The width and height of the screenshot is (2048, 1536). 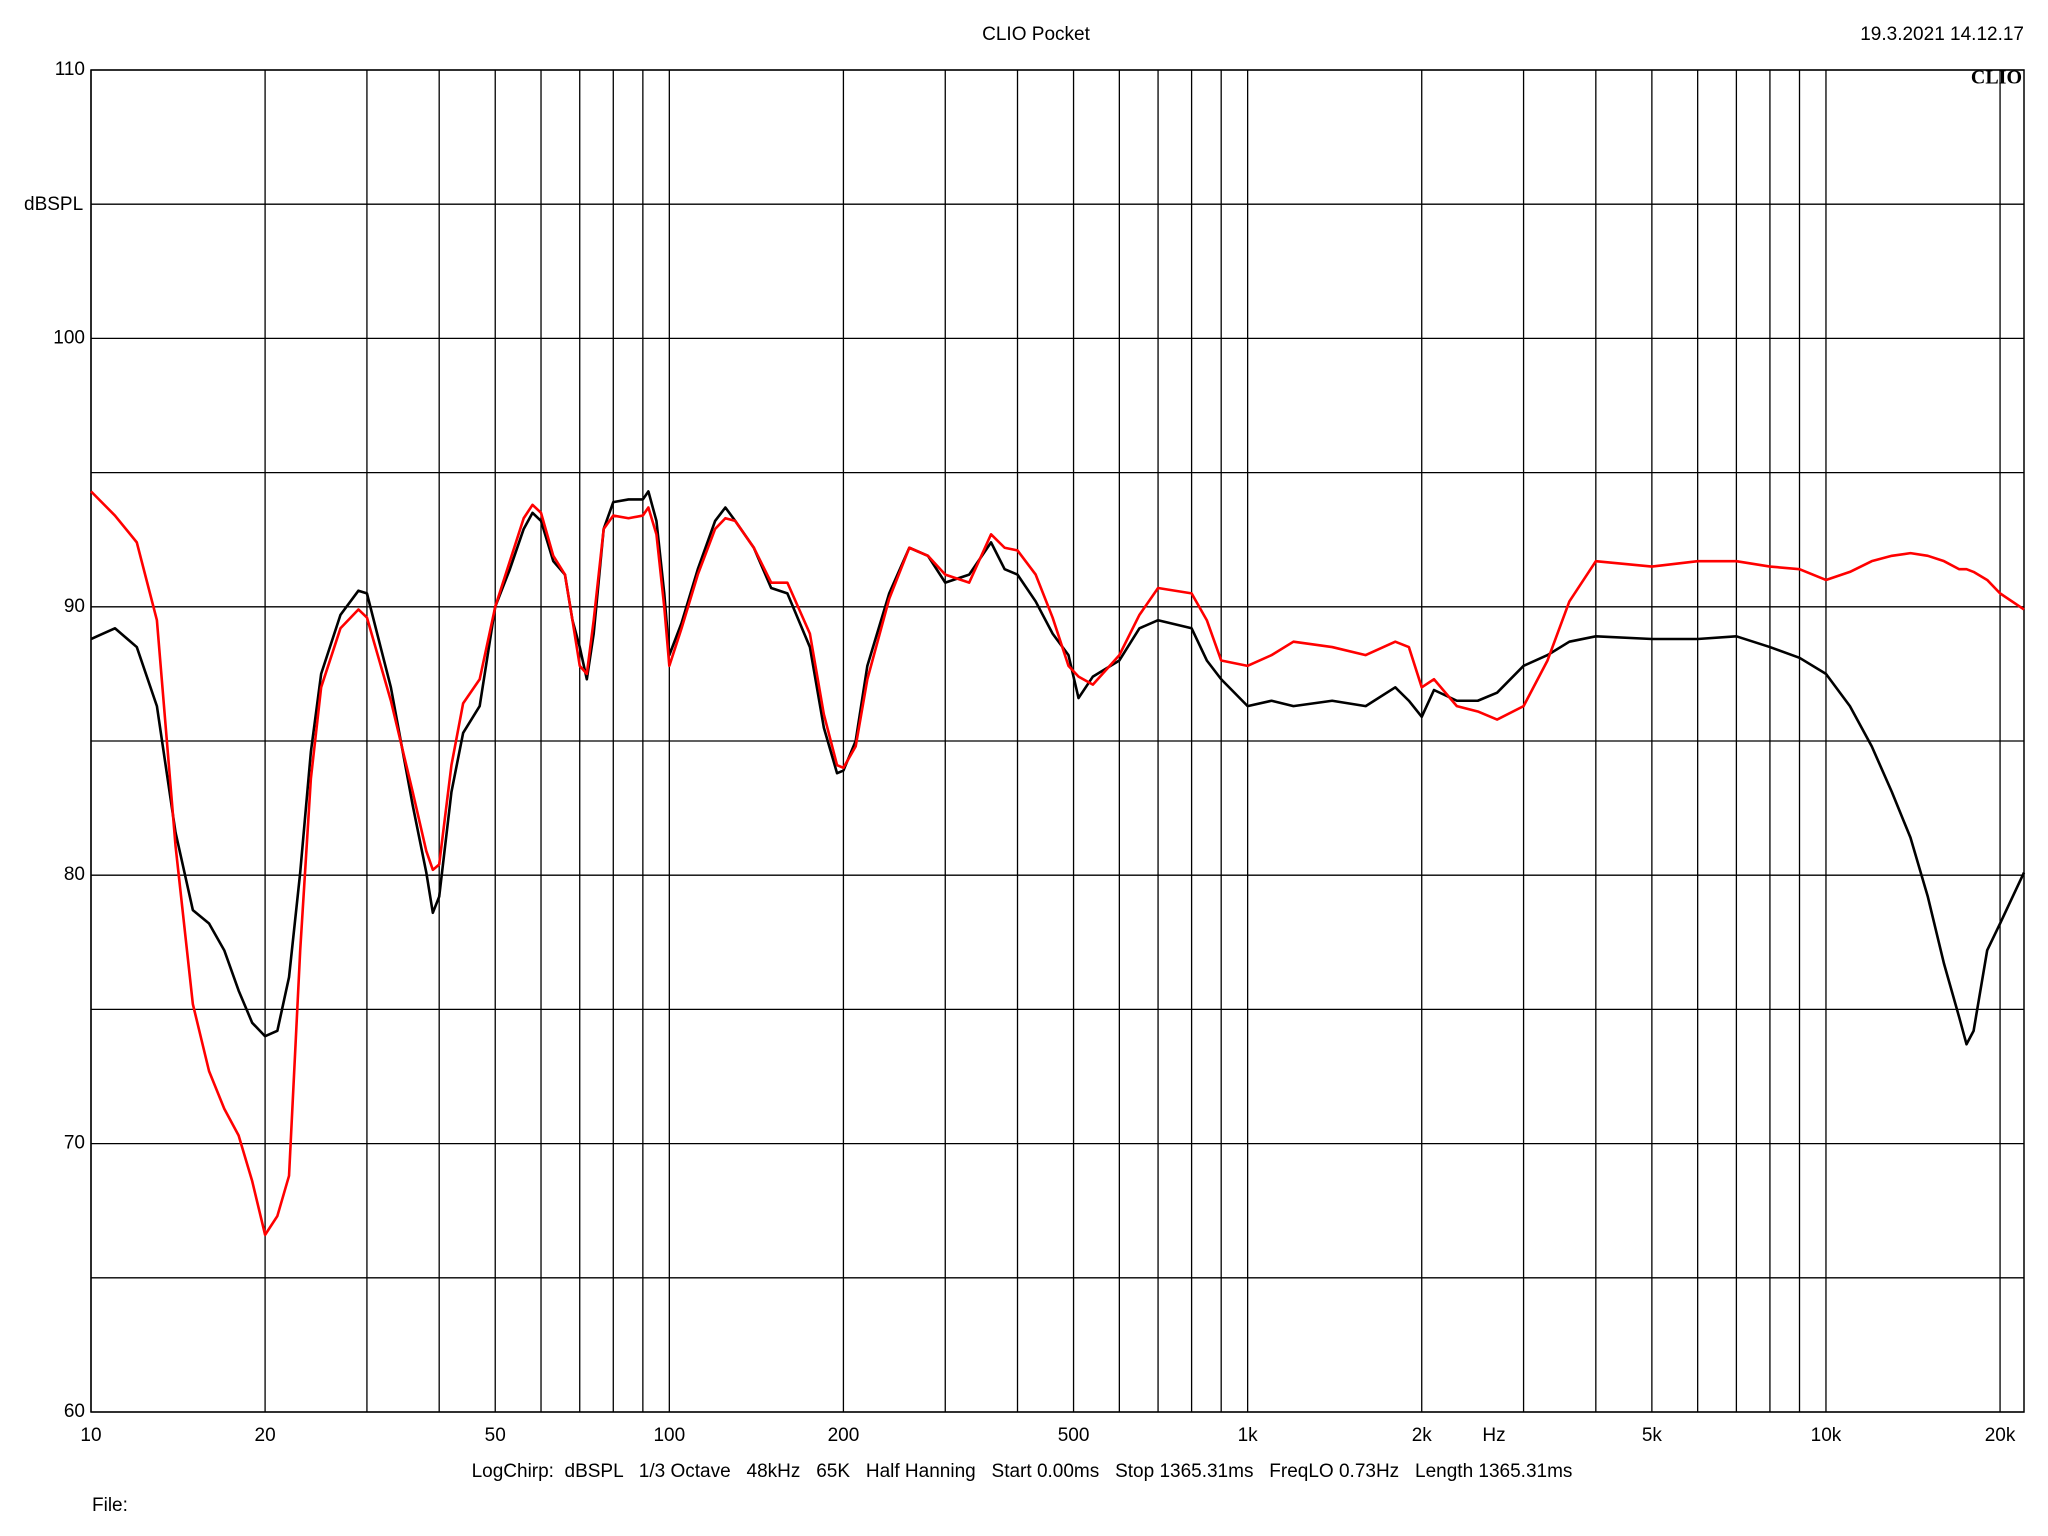 I want to click on y-tick-label: 70, so click(x=74, y=1143).